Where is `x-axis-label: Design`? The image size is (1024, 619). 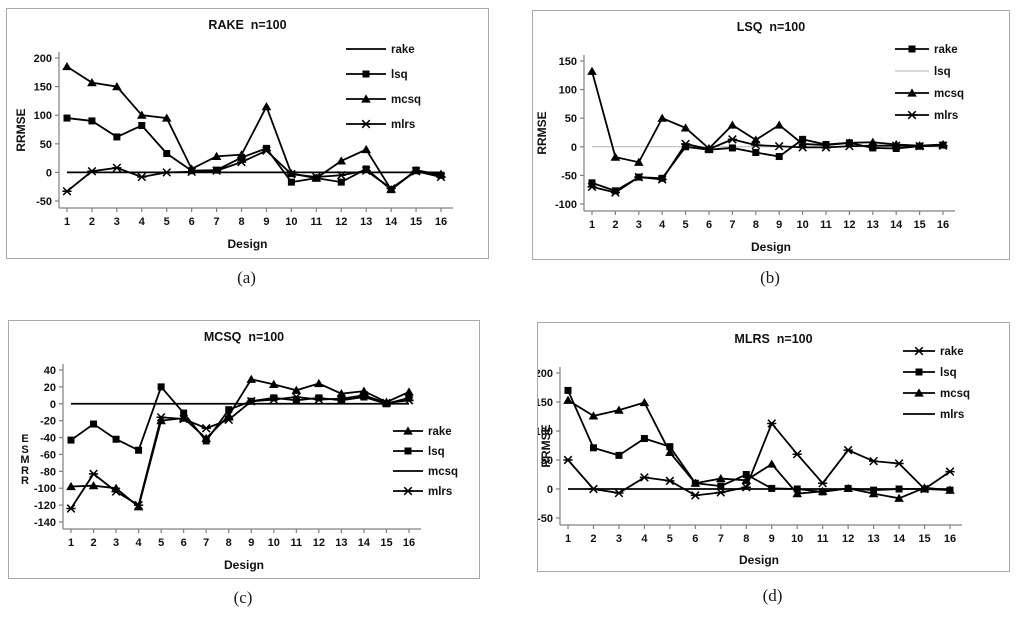 x-axis-label: Design is located at coordinates (758, 560).